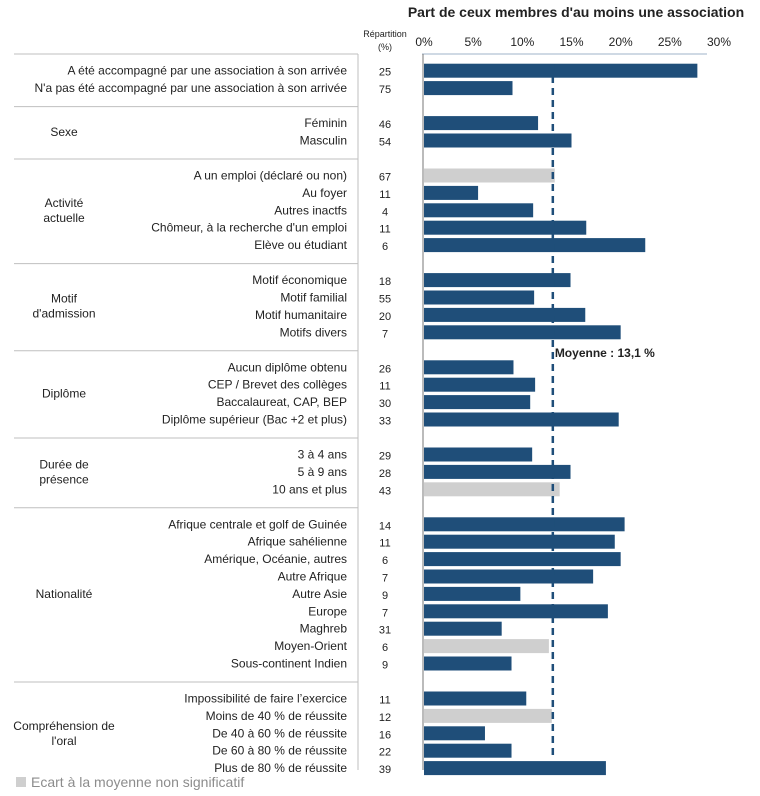 The width and height of the screenshot is (760, 796). Describe the element at coordinates (385, 491) in the screenshot. I see `repartition-value: 43` at that location.